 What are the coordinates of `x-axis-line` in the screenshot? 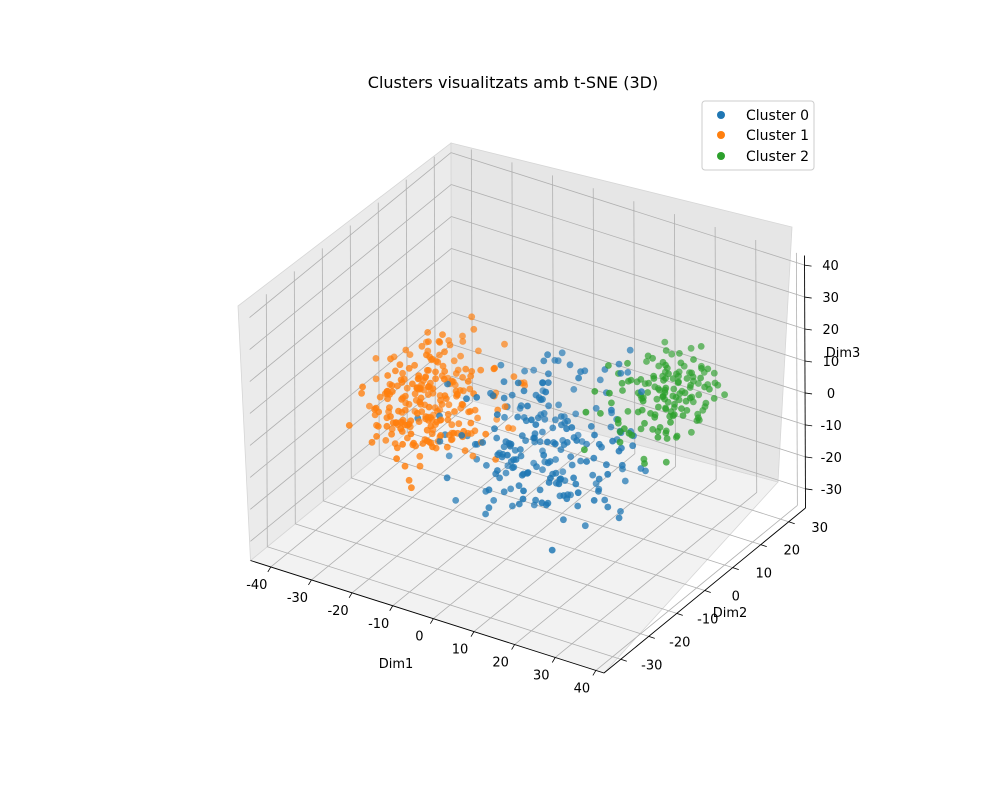 It's located at (427, 617).